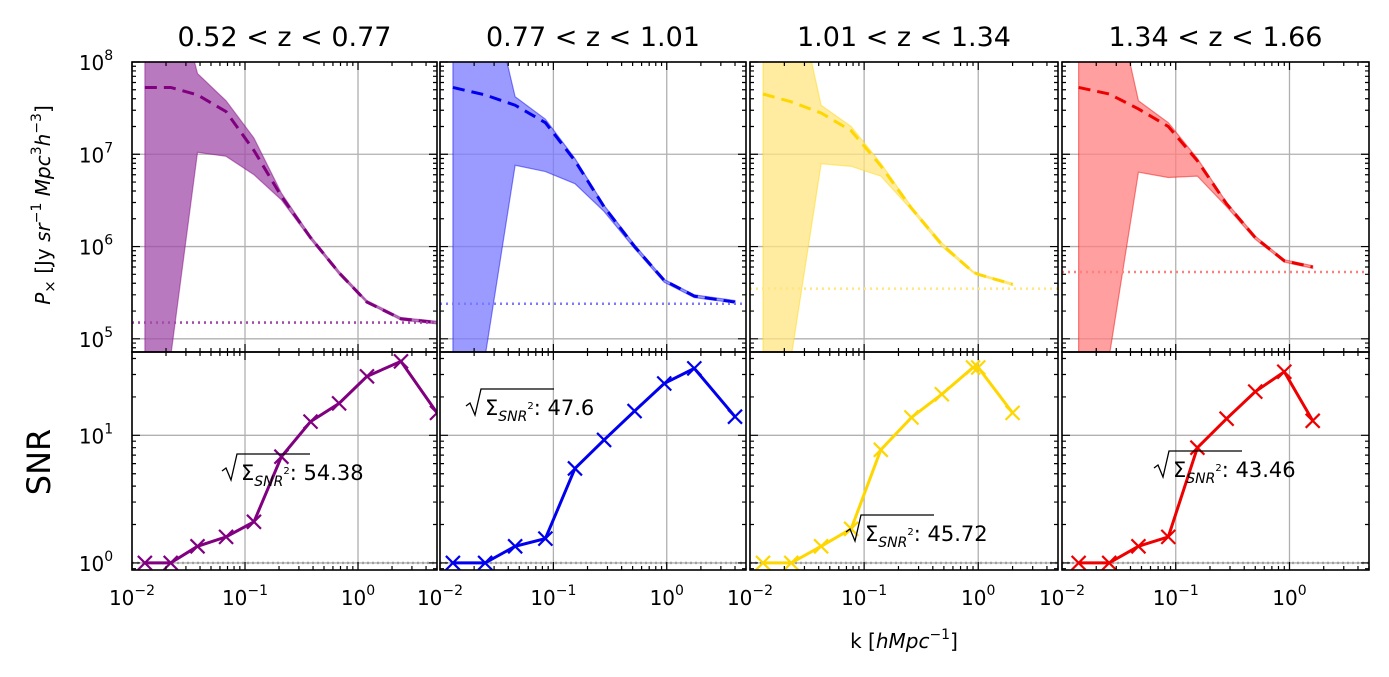 This screenshot has width=1389, height=677. I want to click on snr-total-annotation: ΣSNR2: 45.72, so click(916, 532).